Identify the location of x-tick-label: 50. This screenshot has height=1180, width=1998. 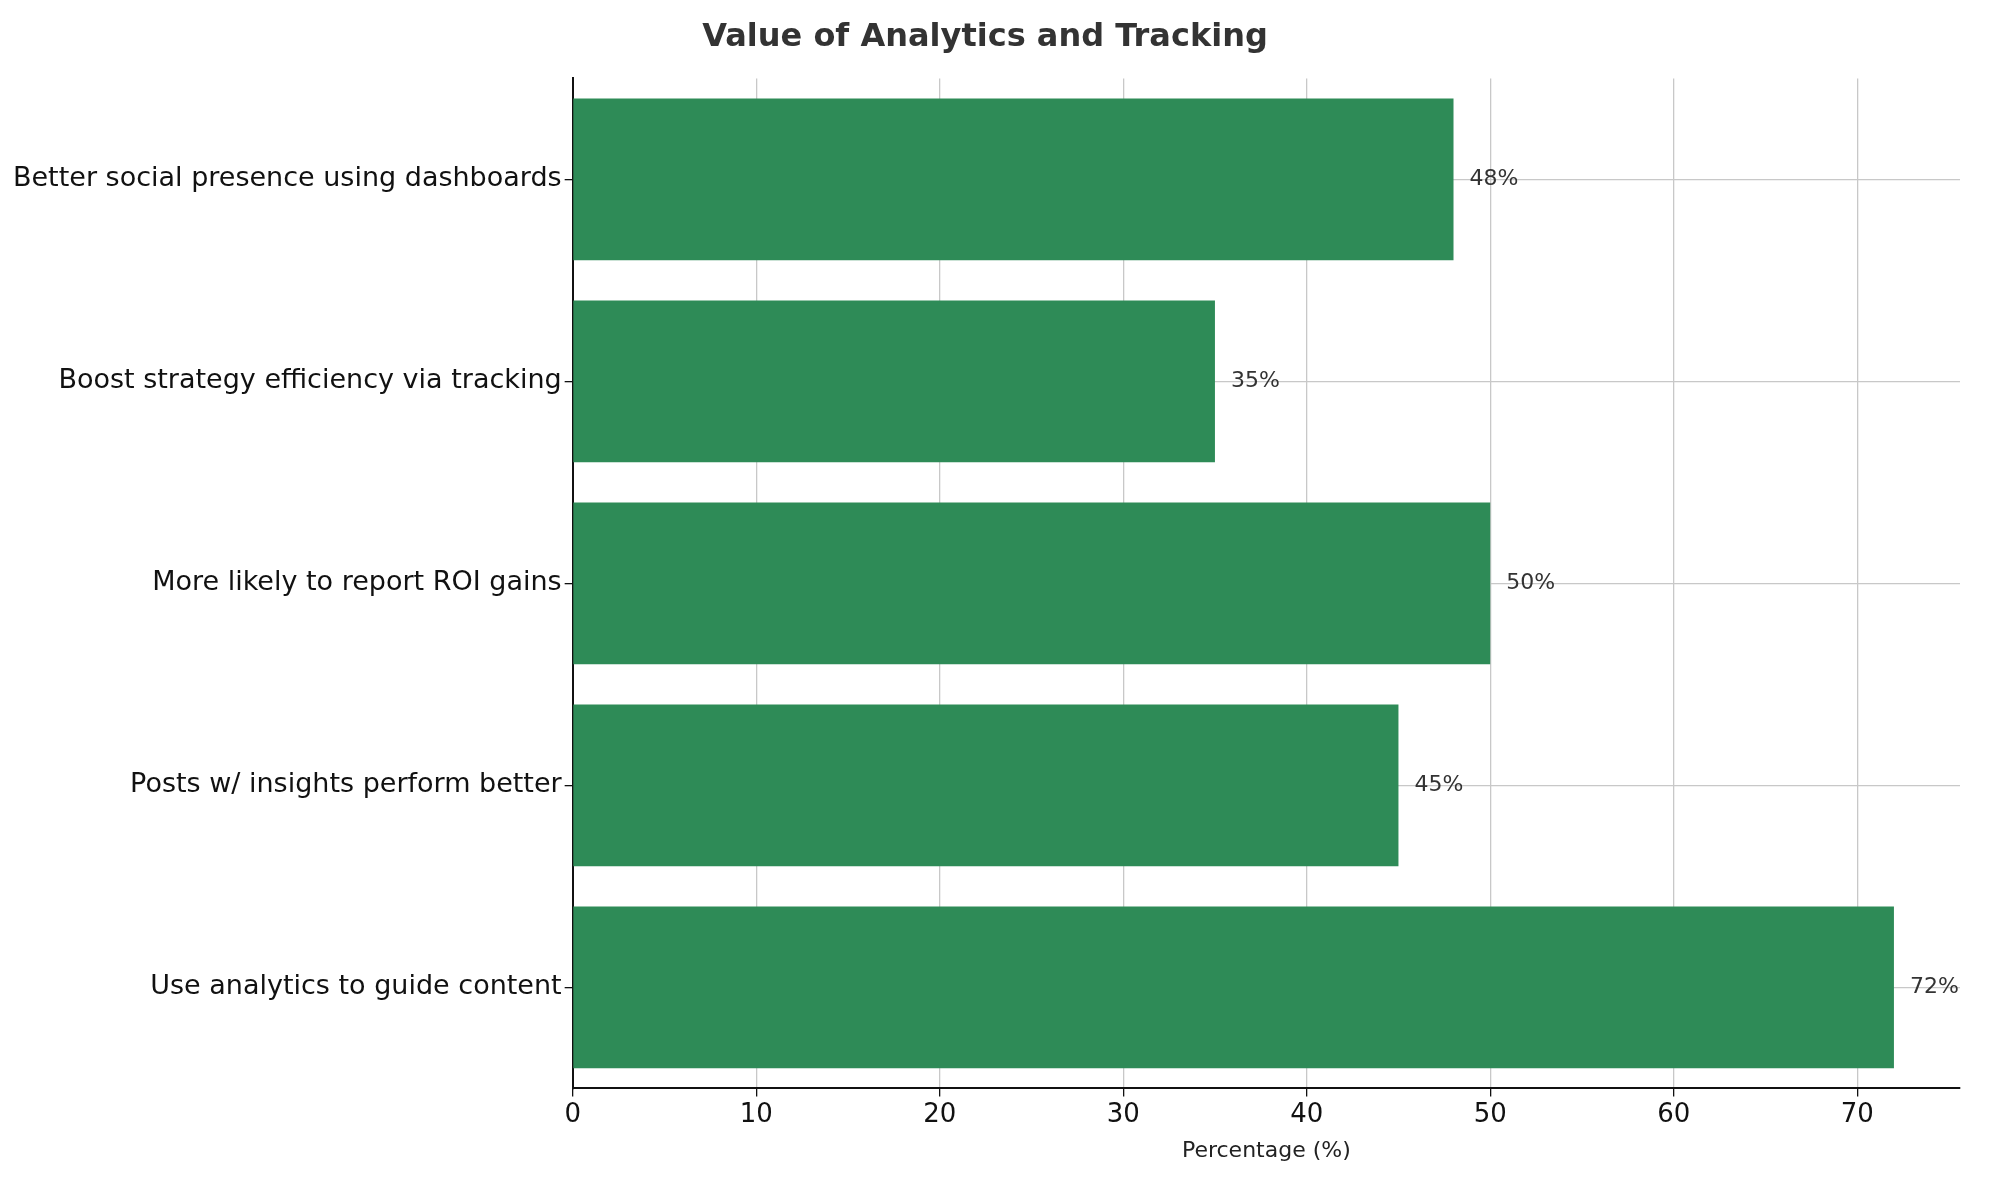
(1490, 1112).